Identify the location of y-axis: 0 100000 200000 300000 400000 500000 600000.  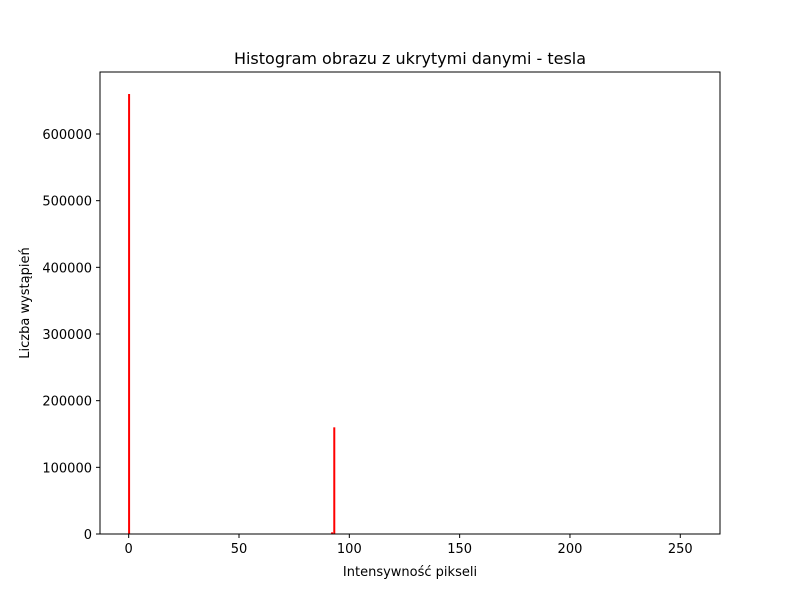
(71, 335).